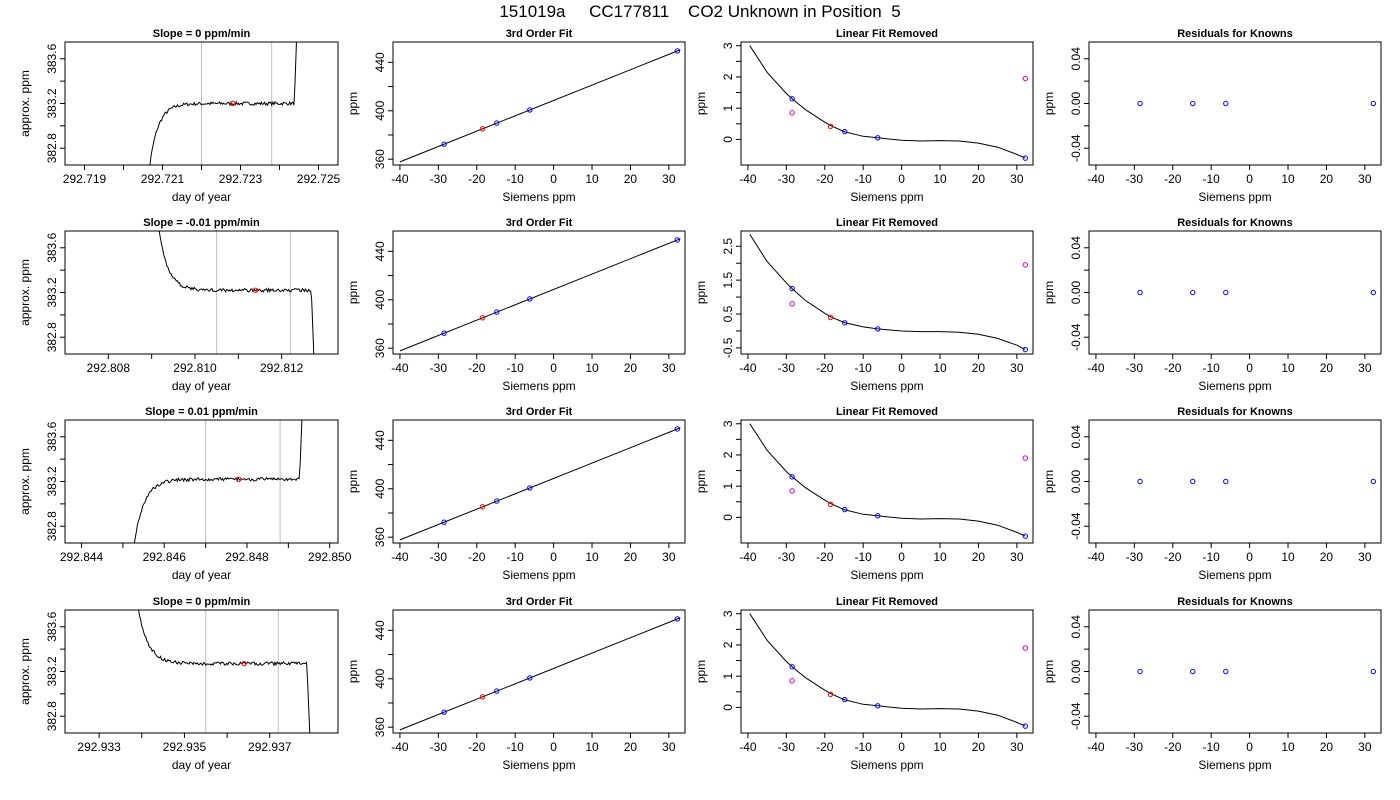  What do you see at coordinates (539, 223) in the screenshot?
I see `panel-title: 3rd Order Fit` at bounding box center [539, 223].